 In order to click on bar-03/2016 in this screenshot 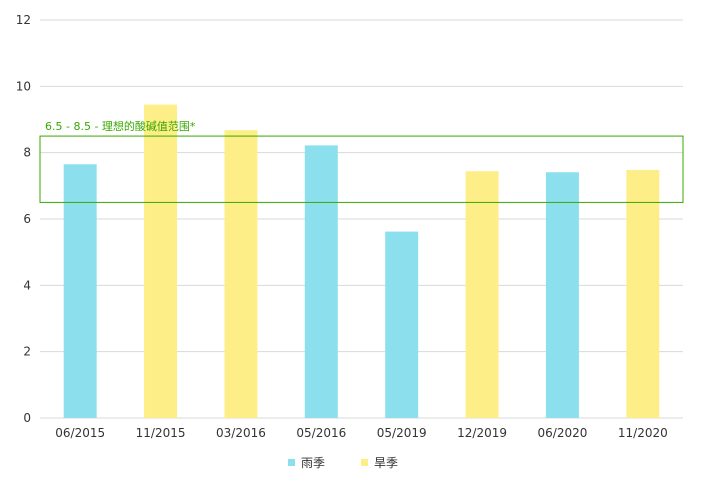, I will do `click(241, 274)`.